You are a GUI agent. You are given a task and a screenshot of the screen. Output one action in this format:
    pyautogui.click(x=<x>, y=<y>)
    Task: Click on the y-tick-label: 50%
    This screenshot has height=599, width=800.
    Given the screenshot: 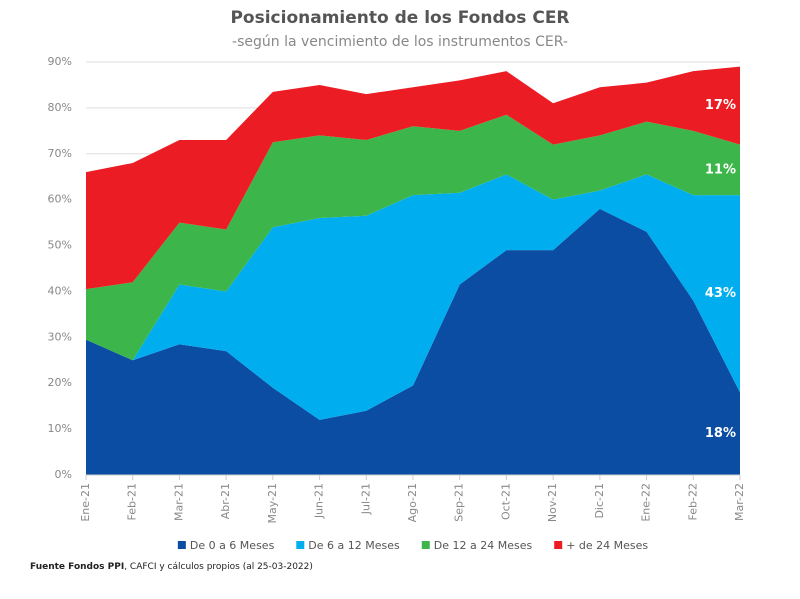 What is the action you would take?
    pyautogui.click(x=60, y=245)
    